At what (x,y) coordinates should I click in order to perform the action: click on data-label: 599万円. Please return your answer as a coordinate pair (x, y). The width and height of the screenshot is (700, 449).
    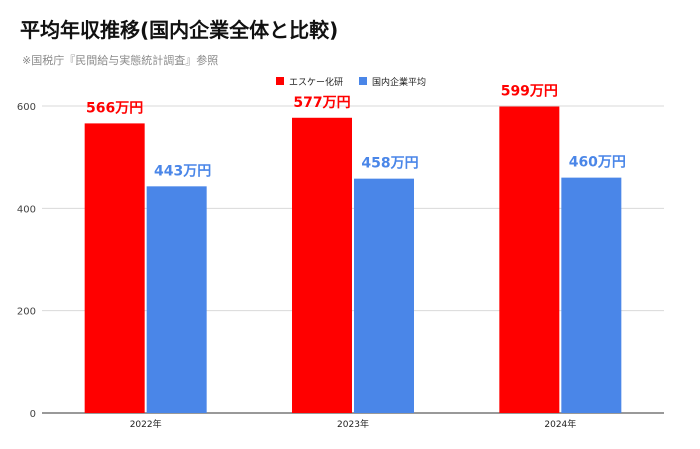
    Looking at the image, I should click on (529, 92).